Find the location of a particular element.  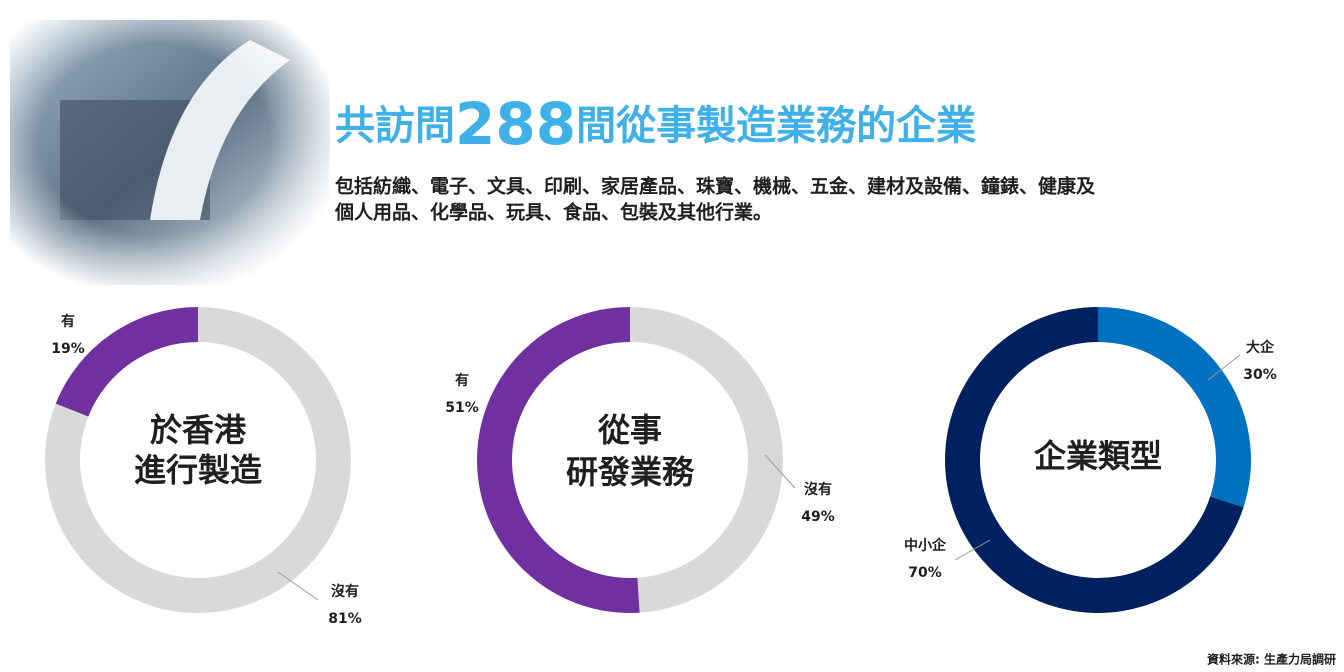

donut-title: 企業類型 is located at coordinates (1098, 456).